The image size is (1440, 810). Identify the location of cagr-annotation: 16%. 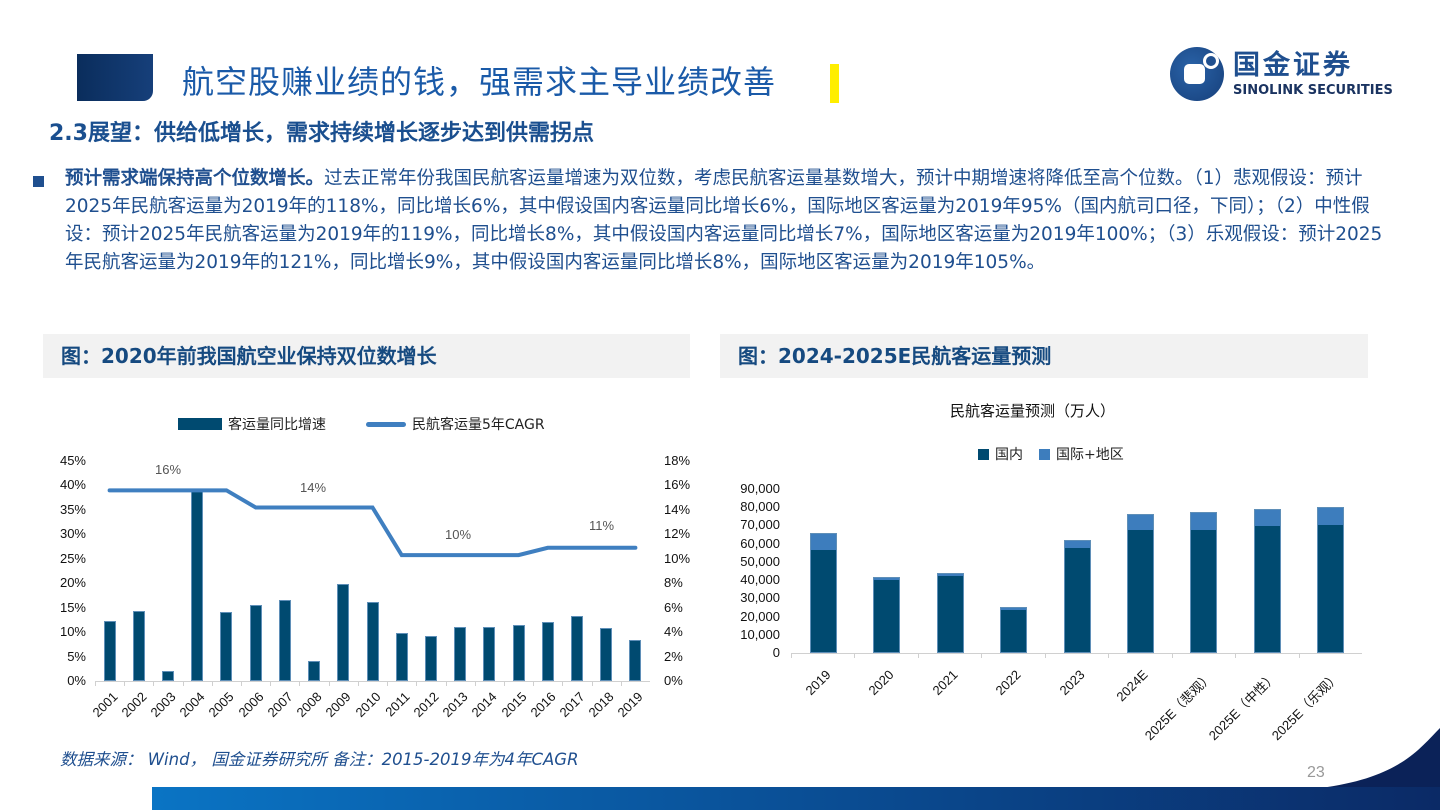
(168, 469).